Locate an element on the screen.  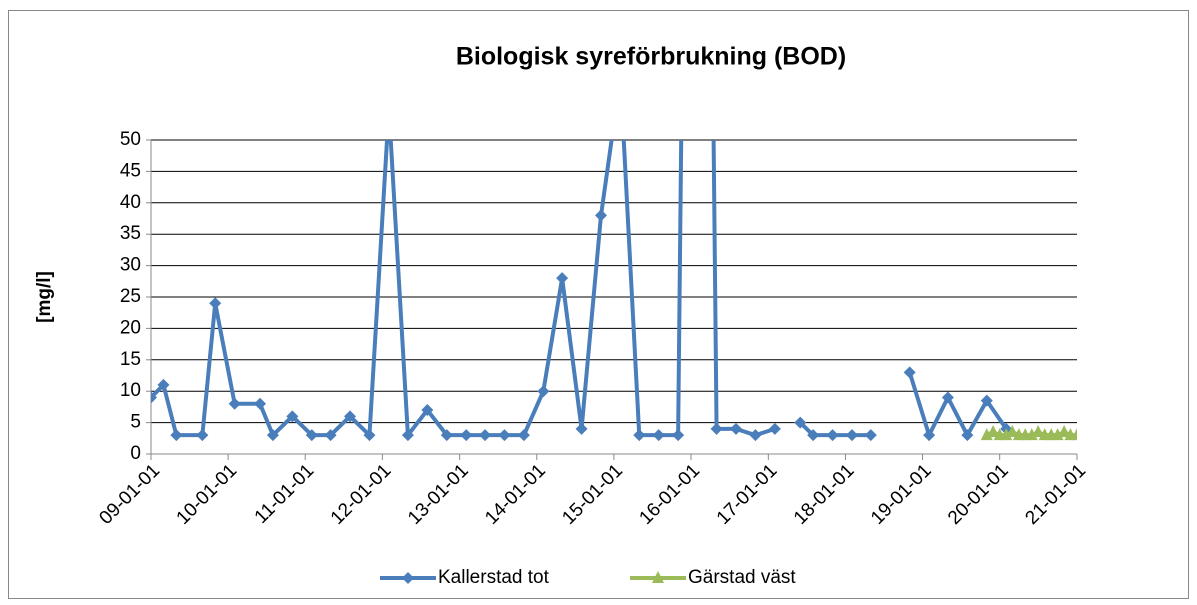
y-tick-label: 10 is located at coordinates (130, 390).